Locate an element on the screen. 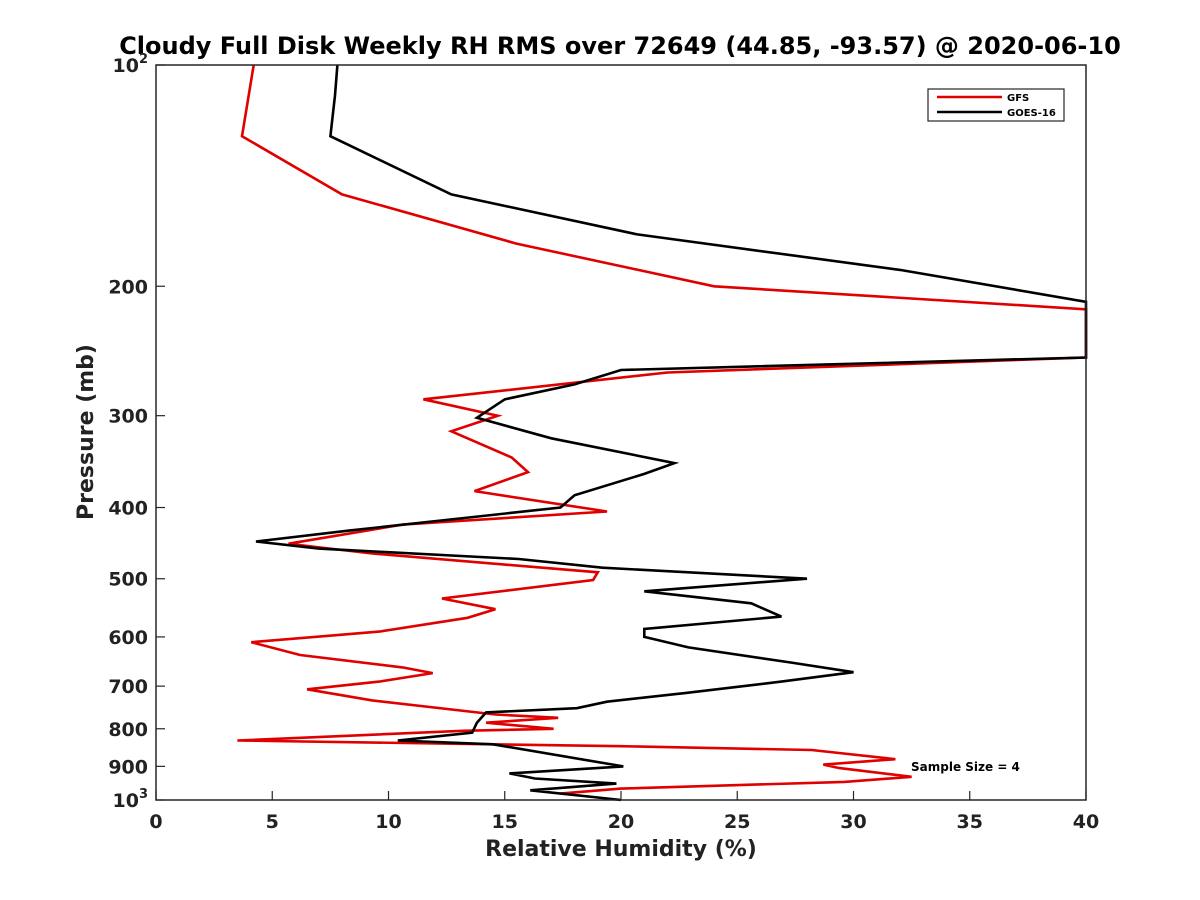 The height and width of the screenshot is (900, 1200). y-tick-label: 300 is located at coordinates (128, 417).